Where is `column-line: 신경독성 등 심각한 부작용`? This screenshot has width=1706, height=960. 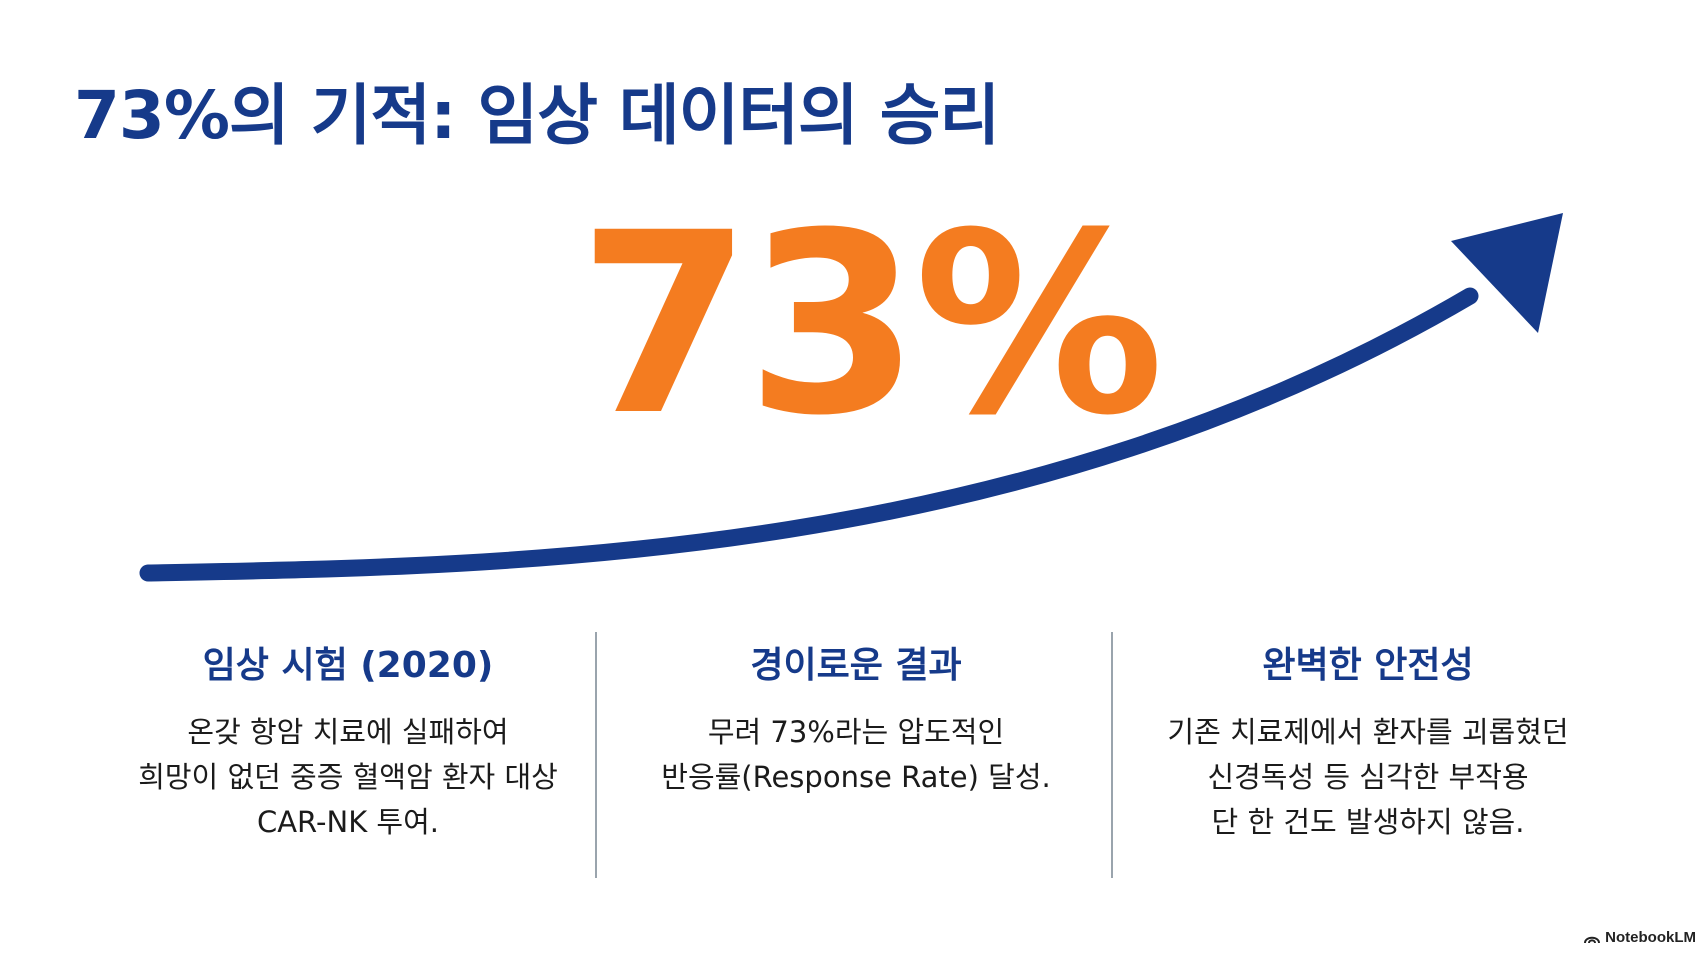
column-line: 신경독성 등 심각한 부작용 is located at coordinates (1368, 777).